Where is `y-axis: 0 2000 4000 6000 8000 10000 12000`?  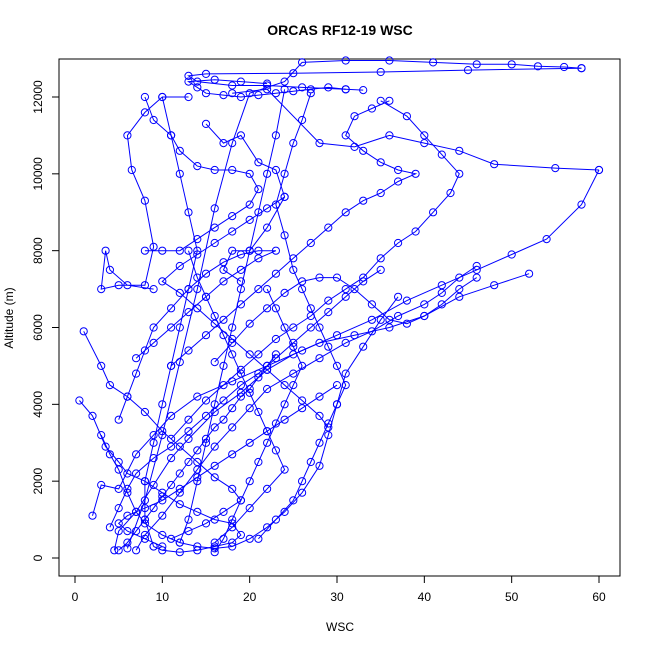 y-axis: 0 2000 4000 6000 8000 10000 12000 is located at coordinates (45, 320).